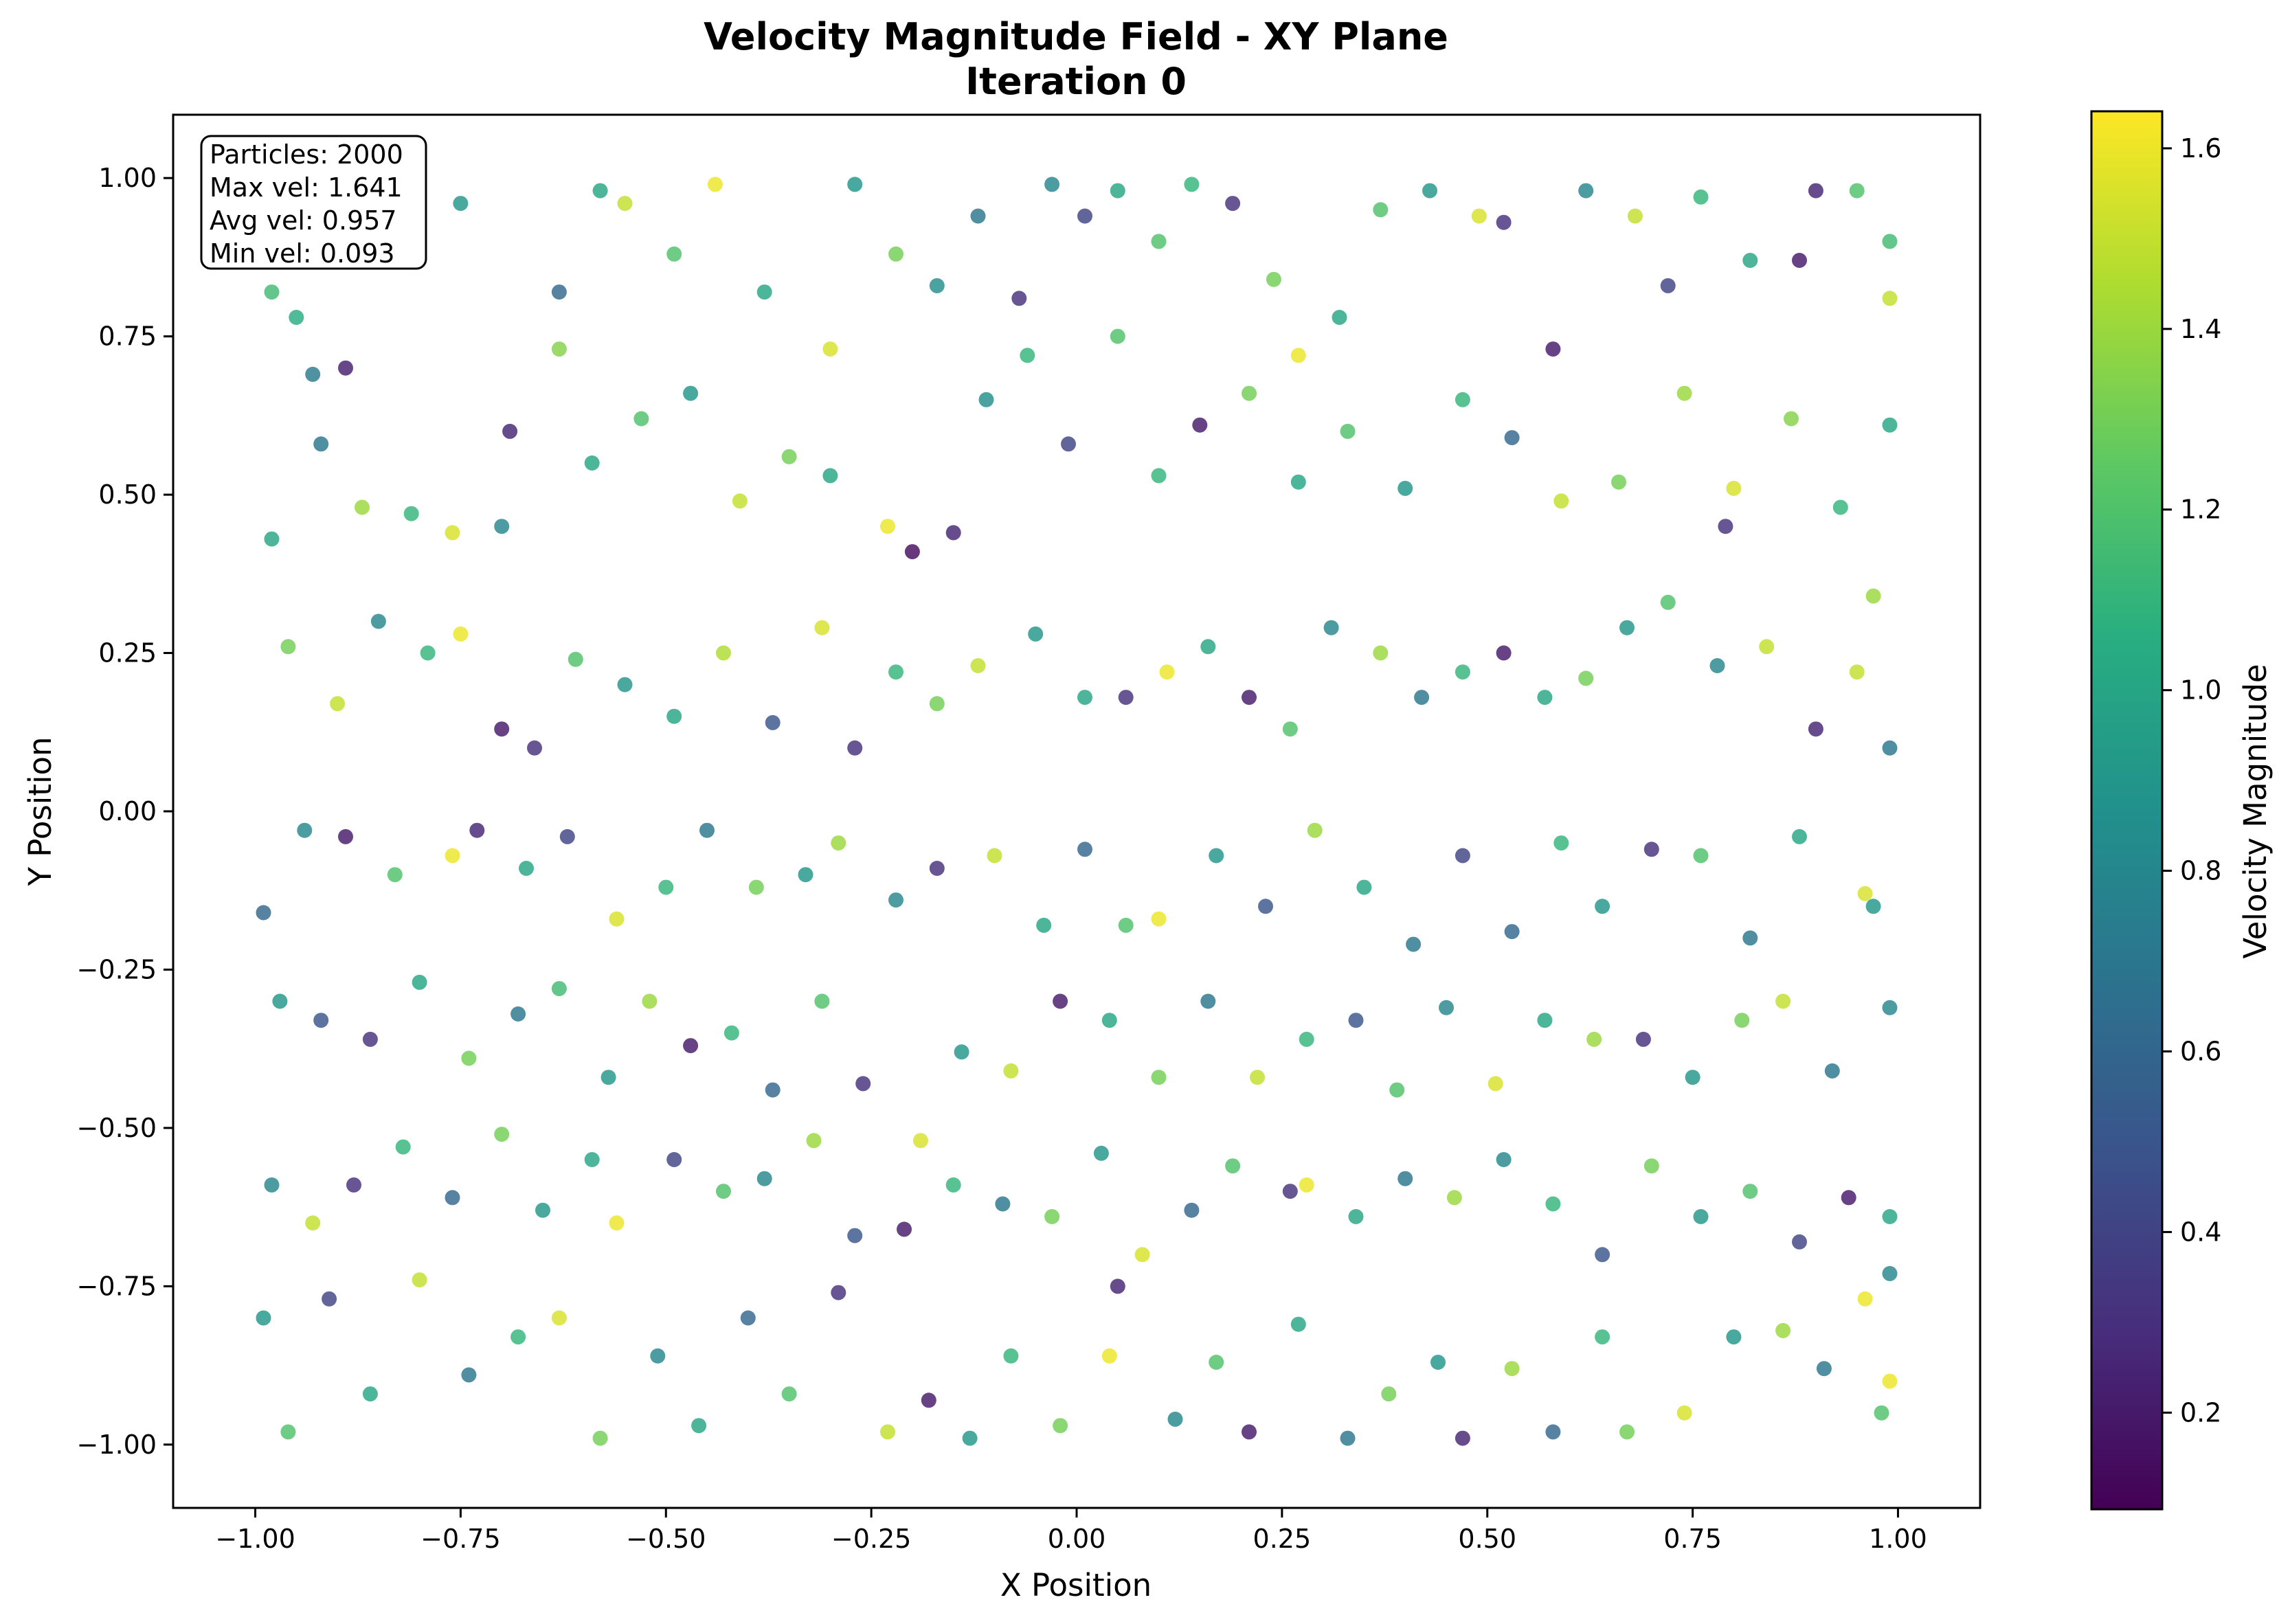 This screenshot has height=1624, width=2290. I want to click on colorbar-tick-label: 1.4, so click(2200, 329).